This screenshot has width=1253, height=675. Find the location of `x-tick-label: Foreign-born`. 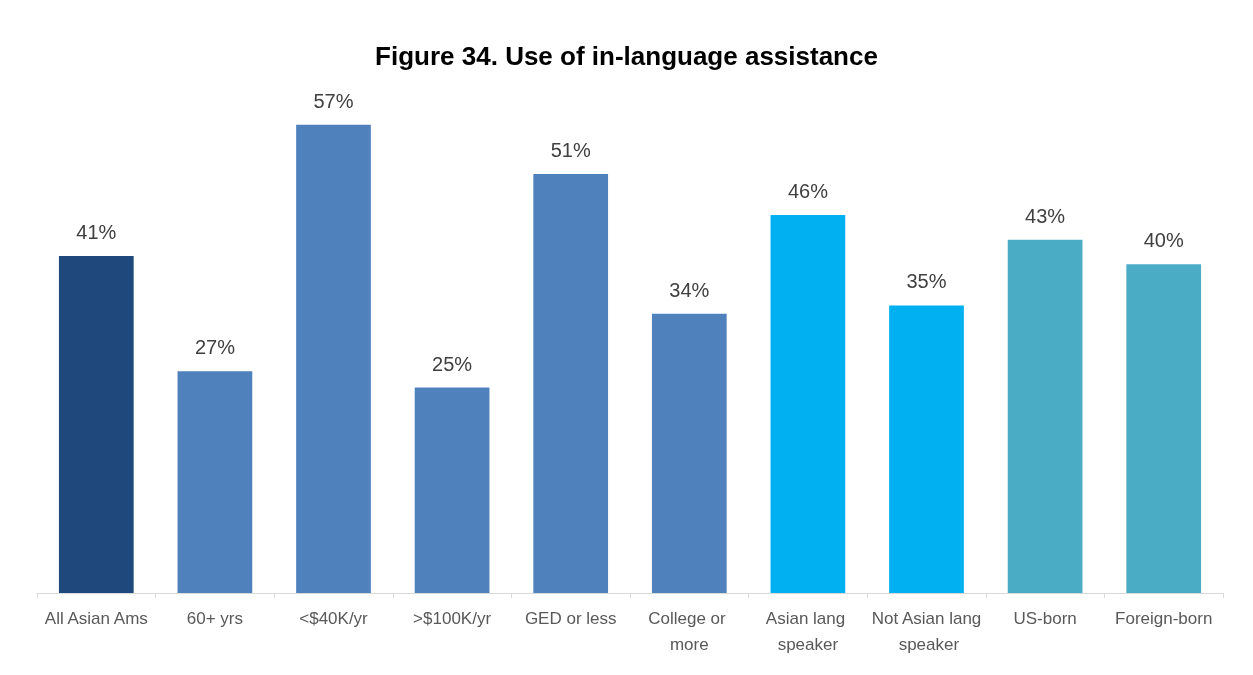

x-tick-label: Foreign-born is located at coordinates (1164, 618).